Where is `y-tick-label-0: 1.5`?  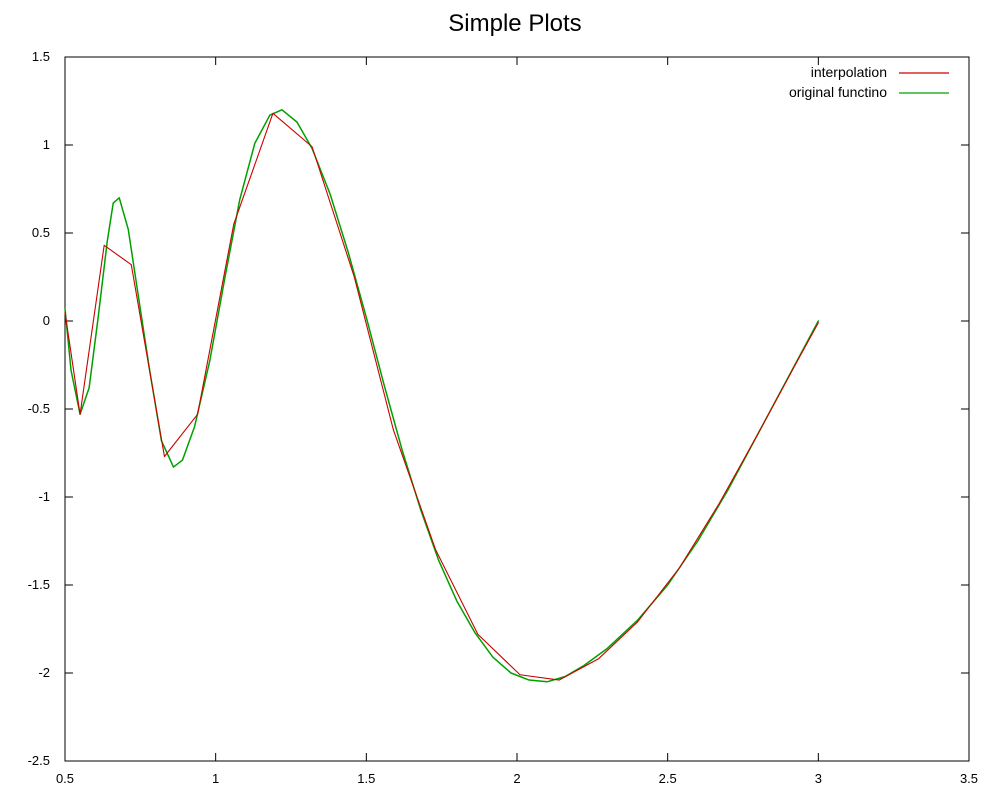 y-tick-label-0: 1.5 is located at coordinates (41, 56).